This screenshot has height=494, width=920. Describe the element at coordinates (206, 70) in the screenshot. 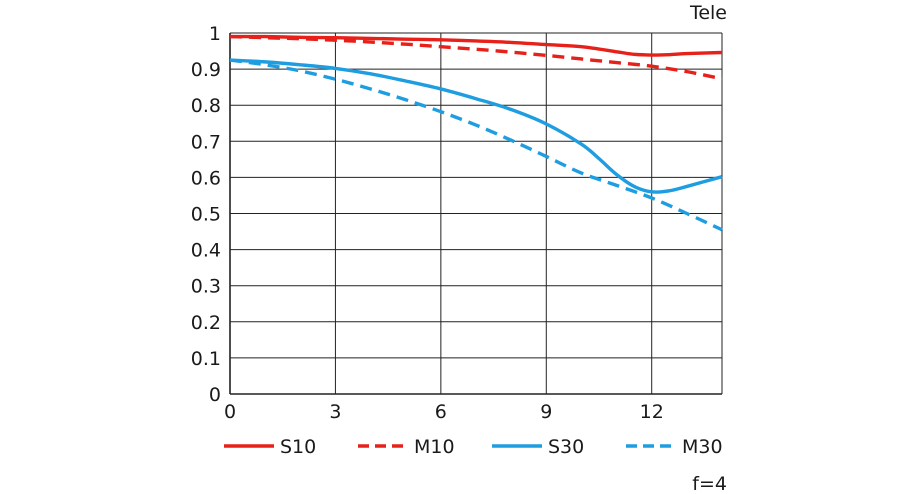

I see `y-tick-label: 0.9` at that location.